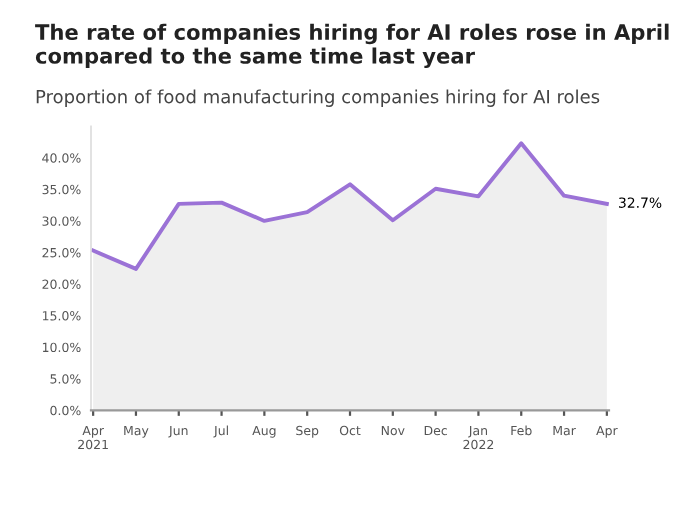  Describe the element at coordinates (352, 46) in the screenshot. I see `chart-title: The rate of companies hiring for AI roles rose in April compared to the same time last year` at that location.